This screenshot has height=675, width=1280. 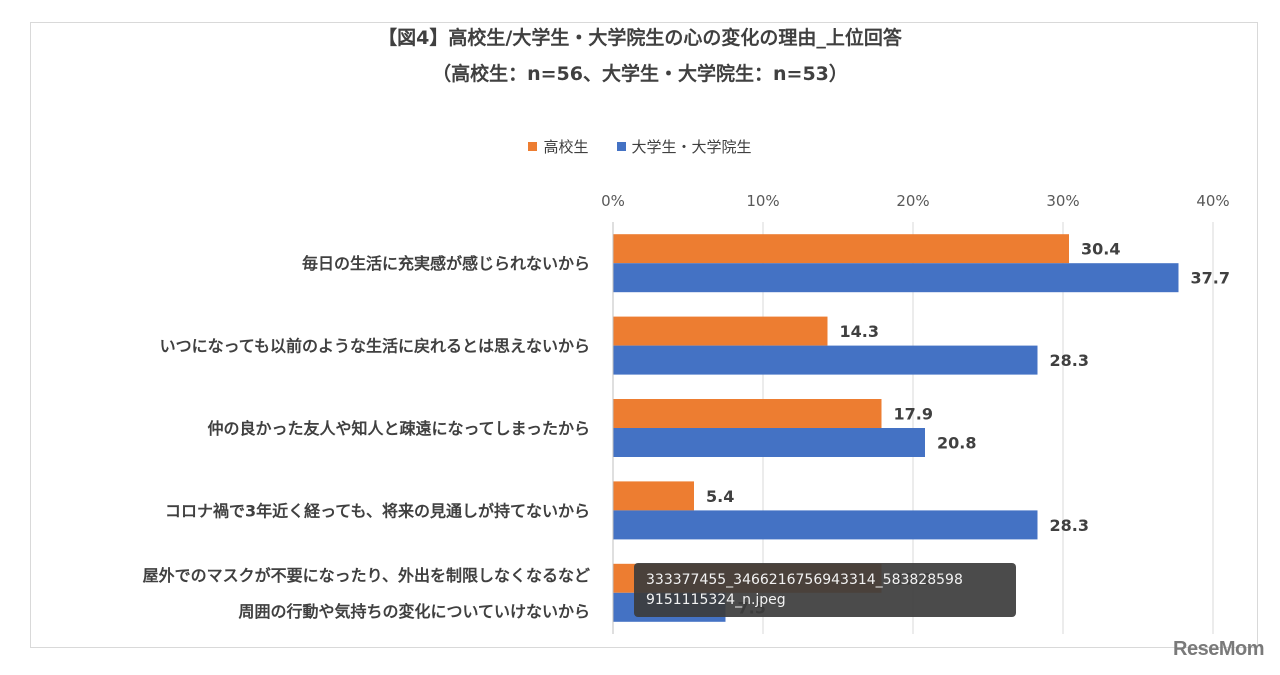 I want to click on legend-item-university: 大学生・大学院生, so click(x=684, y=146).